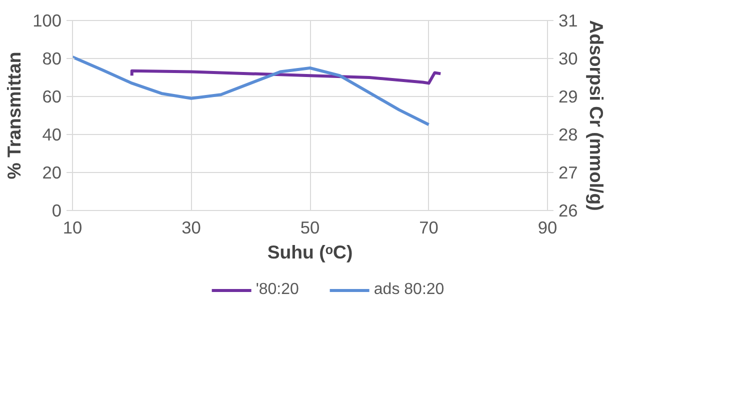  What do you see at coordinates (548, 228) in the screenshot?
I see `x-tick-label: 90` at bounding box center [548, 228].